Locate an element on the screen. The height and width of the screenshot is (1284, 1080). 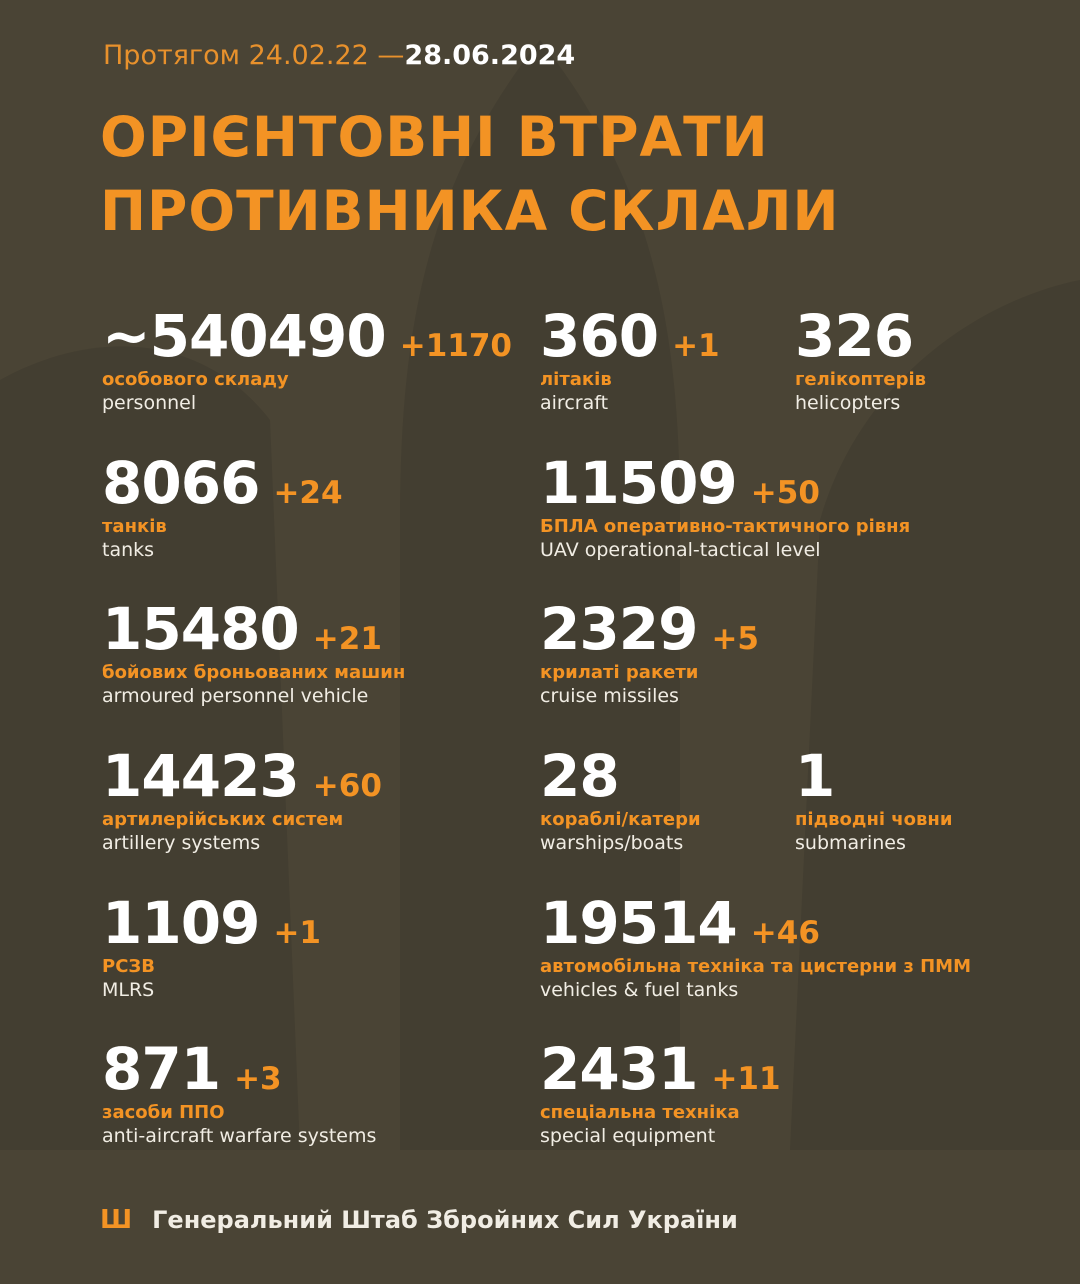
stat-item: 2329 +5 крилаті ракети cruise missiles is located at coordinates (649, 653).